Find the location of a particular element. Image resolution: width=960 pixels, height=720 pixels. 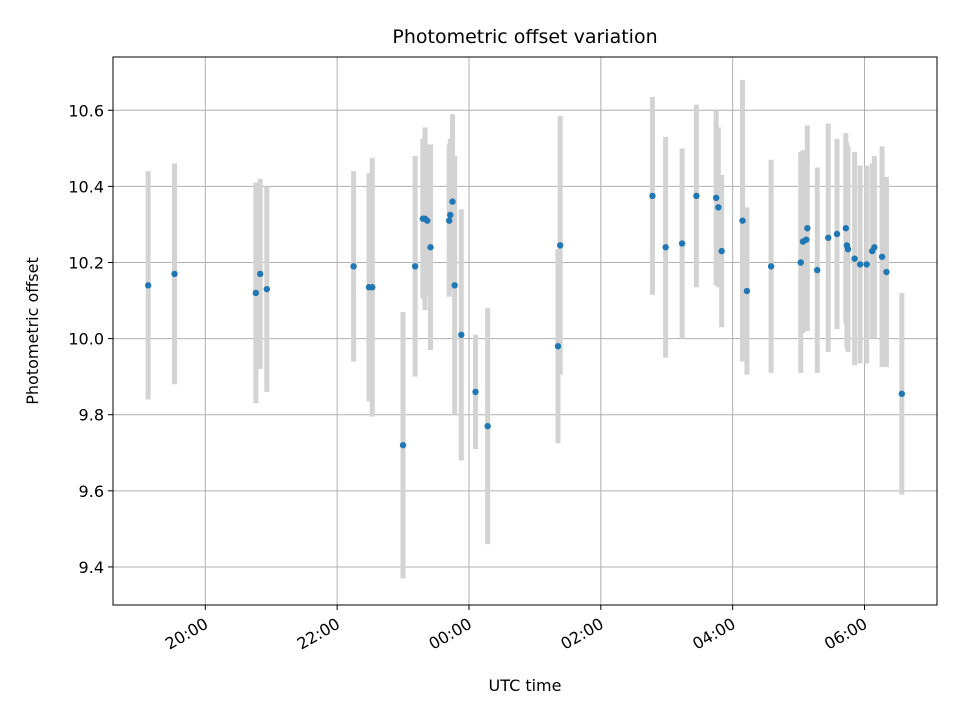

x-tick-label: 06:00 is located at coordinates (845, 634).